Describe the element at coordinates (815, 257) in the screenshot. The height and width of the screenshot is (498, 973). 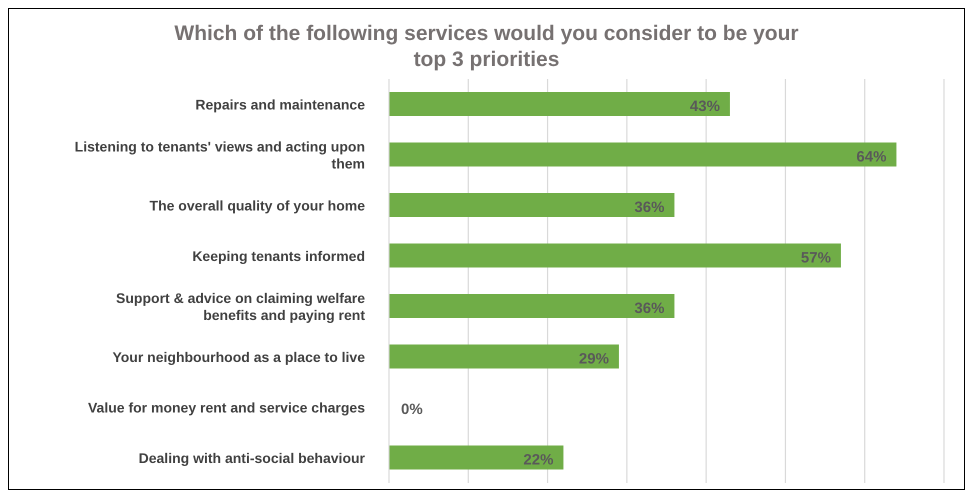
I see `data-label: 57%` at that location.